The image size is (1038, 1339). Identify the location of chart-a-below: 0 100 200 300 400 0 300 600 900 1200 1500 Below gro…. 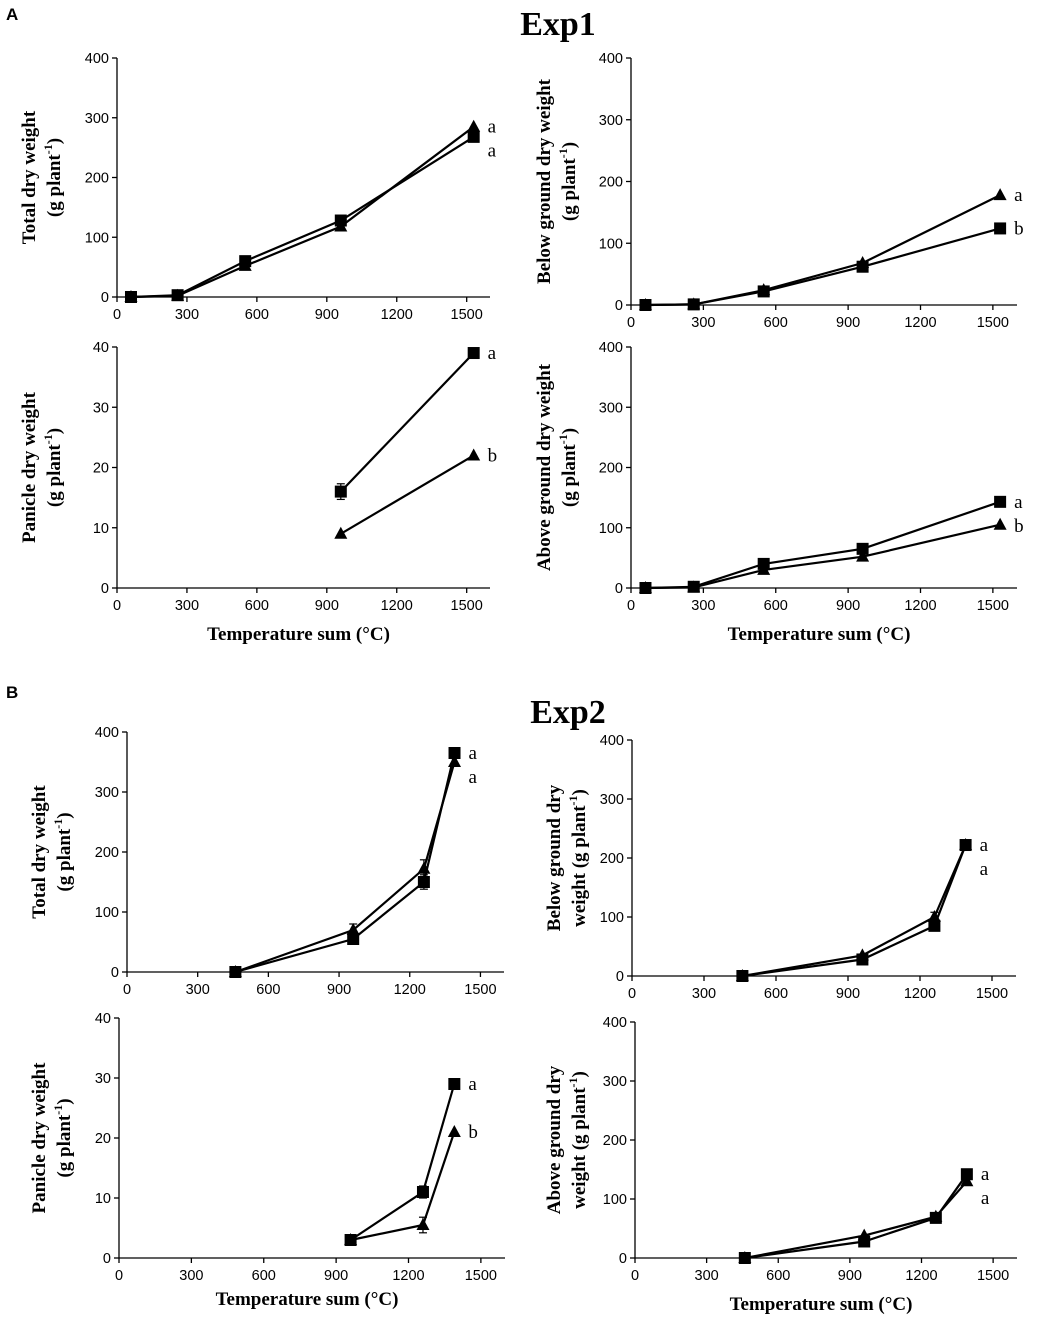
(779, 191).